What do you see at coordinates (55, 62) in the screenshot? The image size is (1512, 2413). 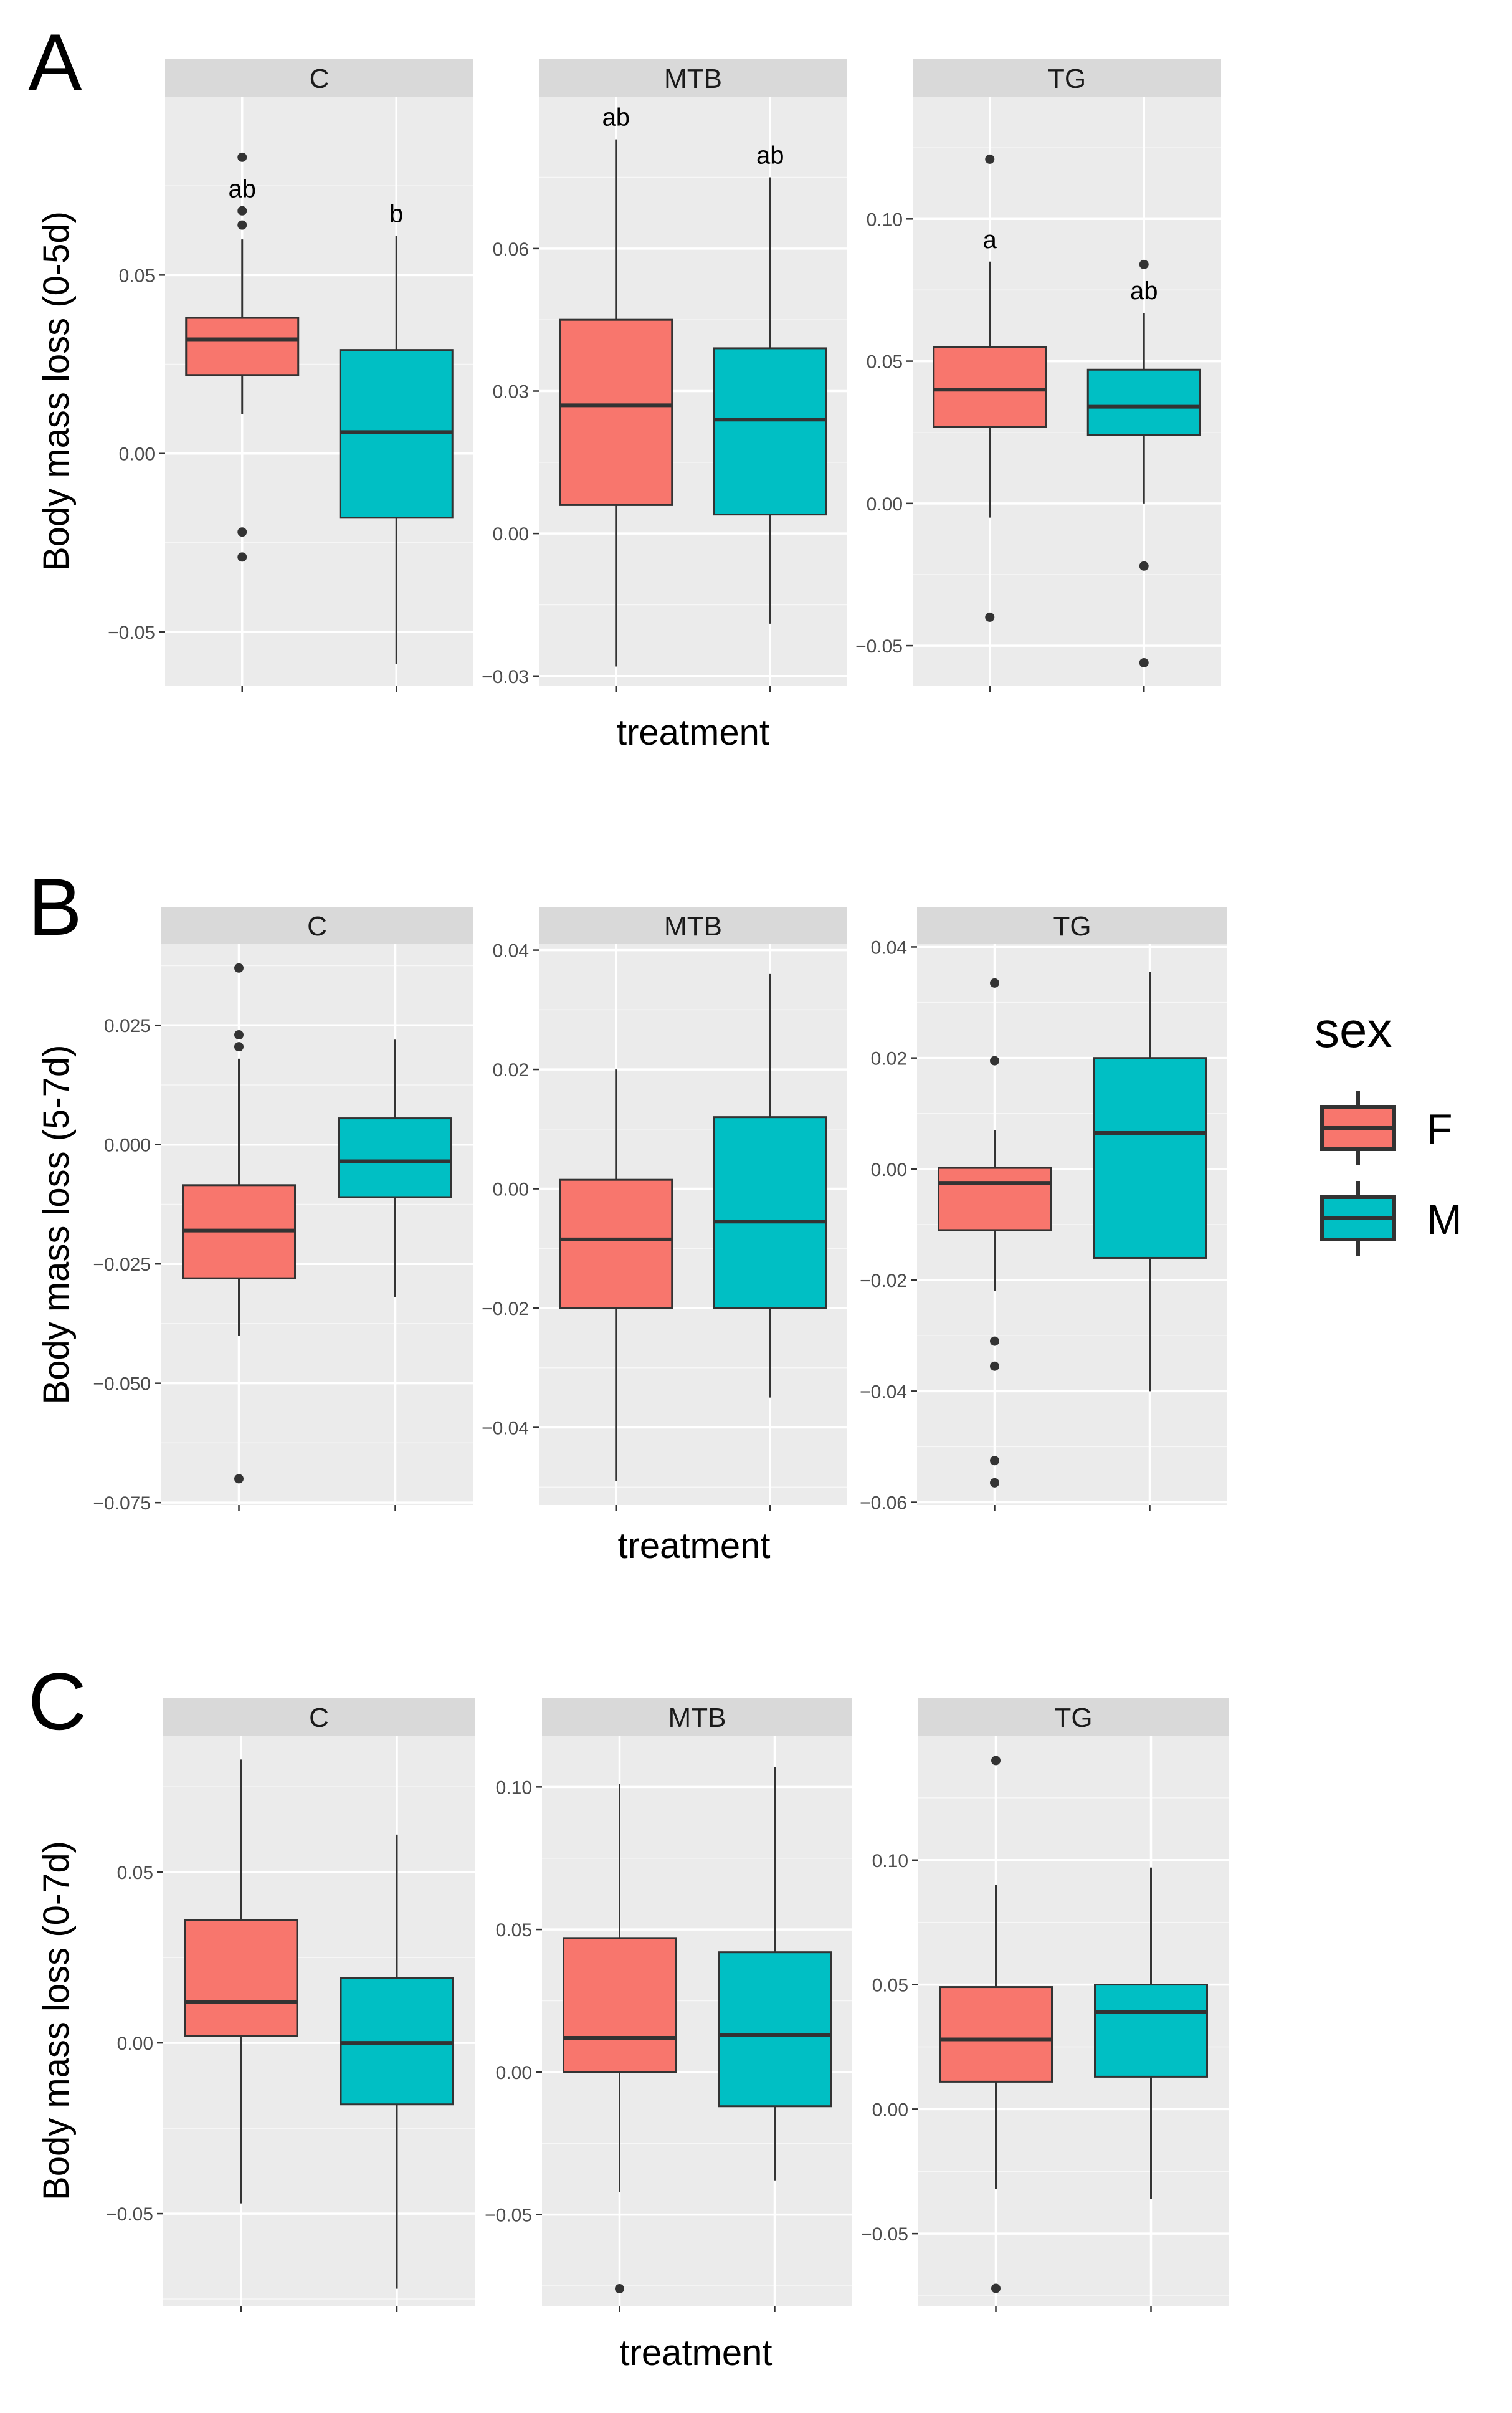 I see `panel-letter: A` at bounding box center [55, 62].